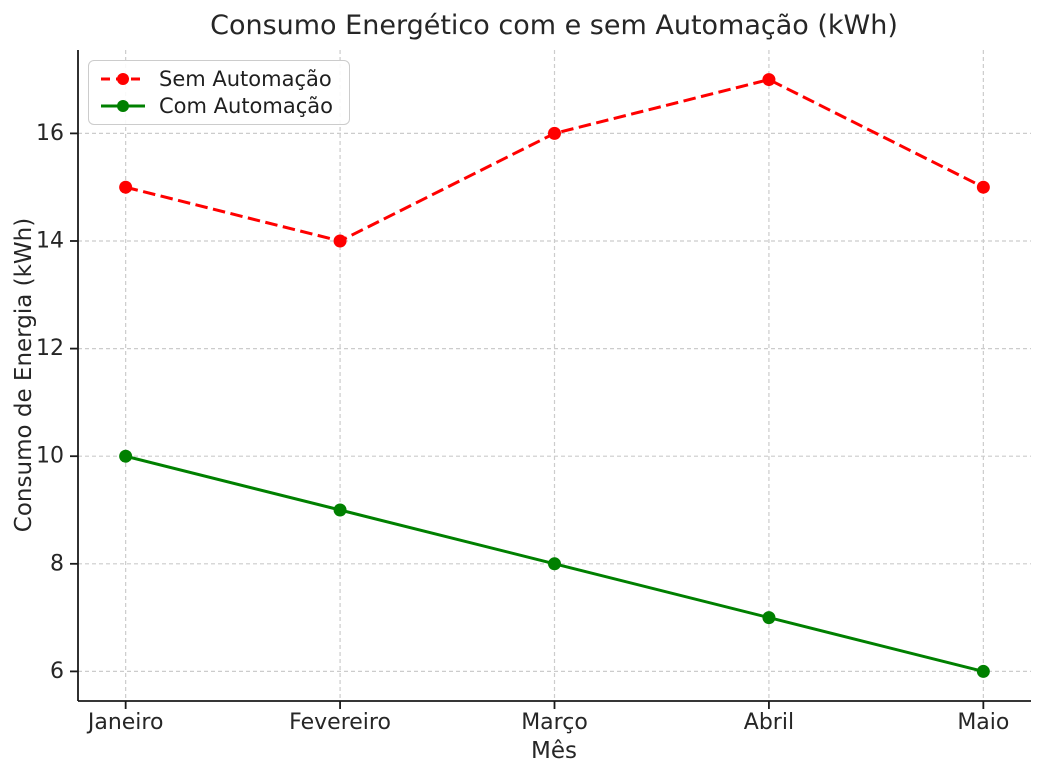 Image resolution: width=1040 pixels, height=780 pixels. Describe the element at coordinates (50, 348) in the screenshot. I see `y-tick-label: 12` at that location.